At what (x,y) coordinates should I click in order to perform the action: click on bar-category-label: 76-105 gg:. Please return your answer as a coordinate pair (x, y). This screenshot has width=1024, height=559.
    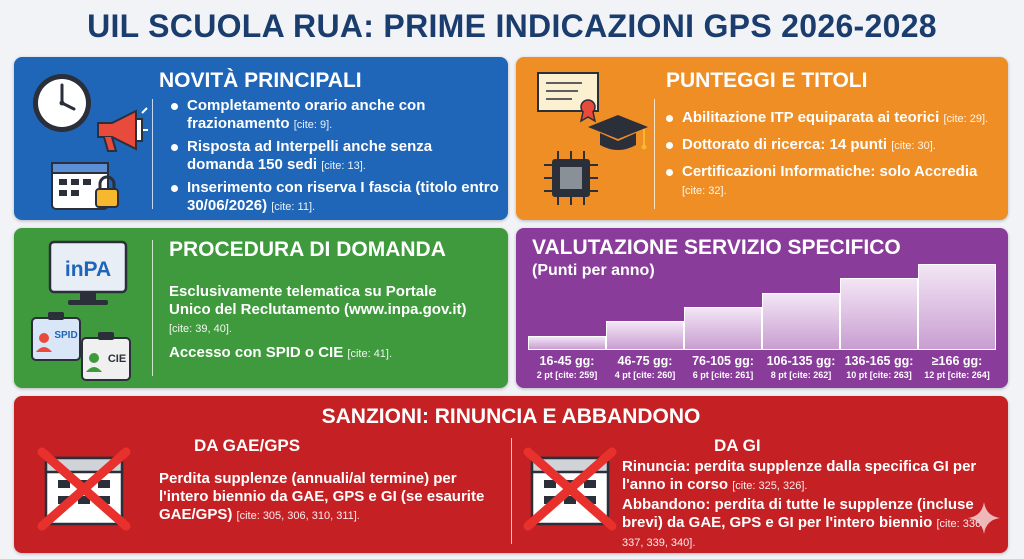
    Looking at the image, I should click on (723, 361).